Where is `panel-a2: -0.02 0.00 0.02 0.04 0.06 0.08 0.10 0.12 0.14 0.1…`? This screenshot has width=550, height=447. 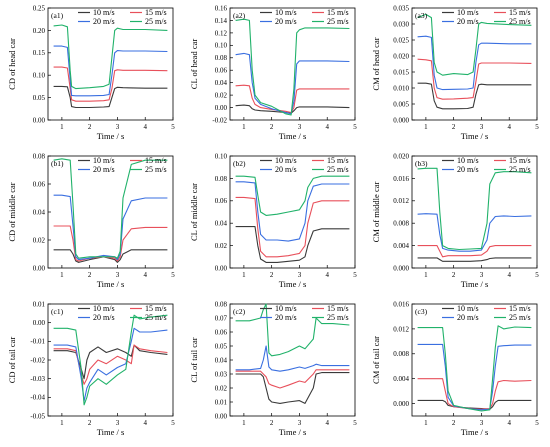
panel-a2: -0.02 0.00 0.02 0.04 0.06 0.08 0.10 0.12 0.14 0.1… is located at coordinates (273, 72).